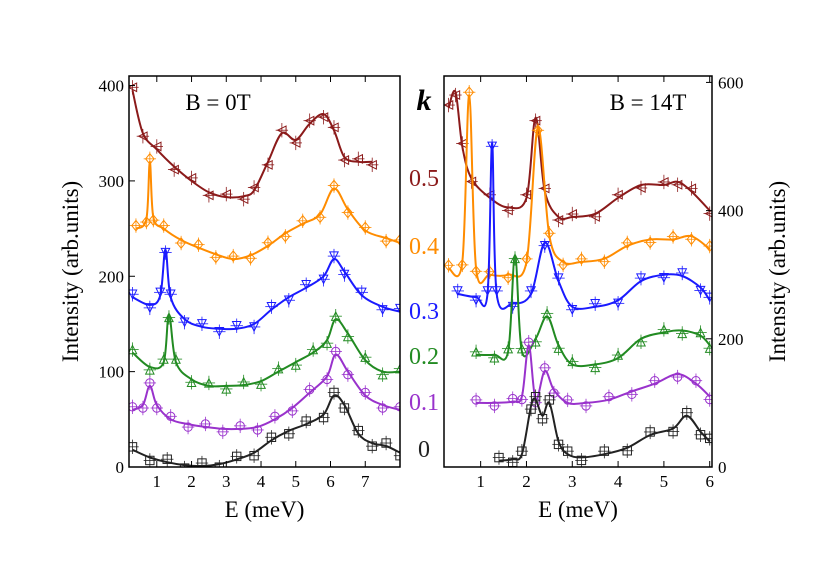  What do you see at coordinates (424, 403) in the screenshot?
I see `k-value: 0.1` at bounding box center [424, 403].